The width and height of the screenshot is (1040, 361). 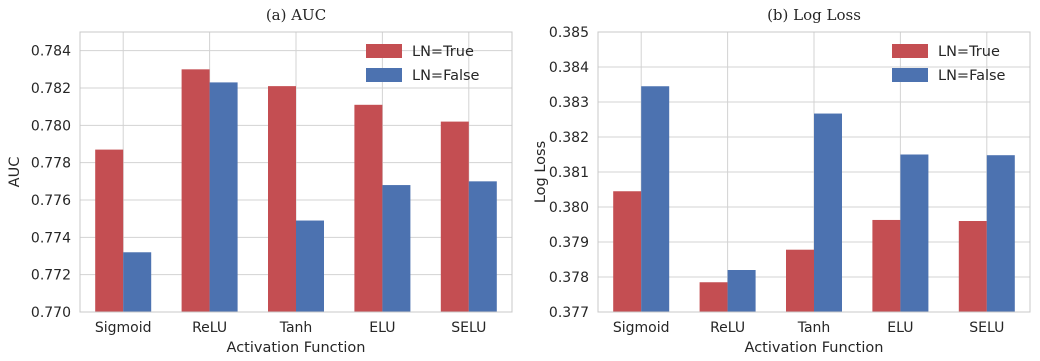 What do you see at coordinates (296, 15) in the screenshot?
I see `chart-title: (a) AUC` at bounding box center [296, 15].